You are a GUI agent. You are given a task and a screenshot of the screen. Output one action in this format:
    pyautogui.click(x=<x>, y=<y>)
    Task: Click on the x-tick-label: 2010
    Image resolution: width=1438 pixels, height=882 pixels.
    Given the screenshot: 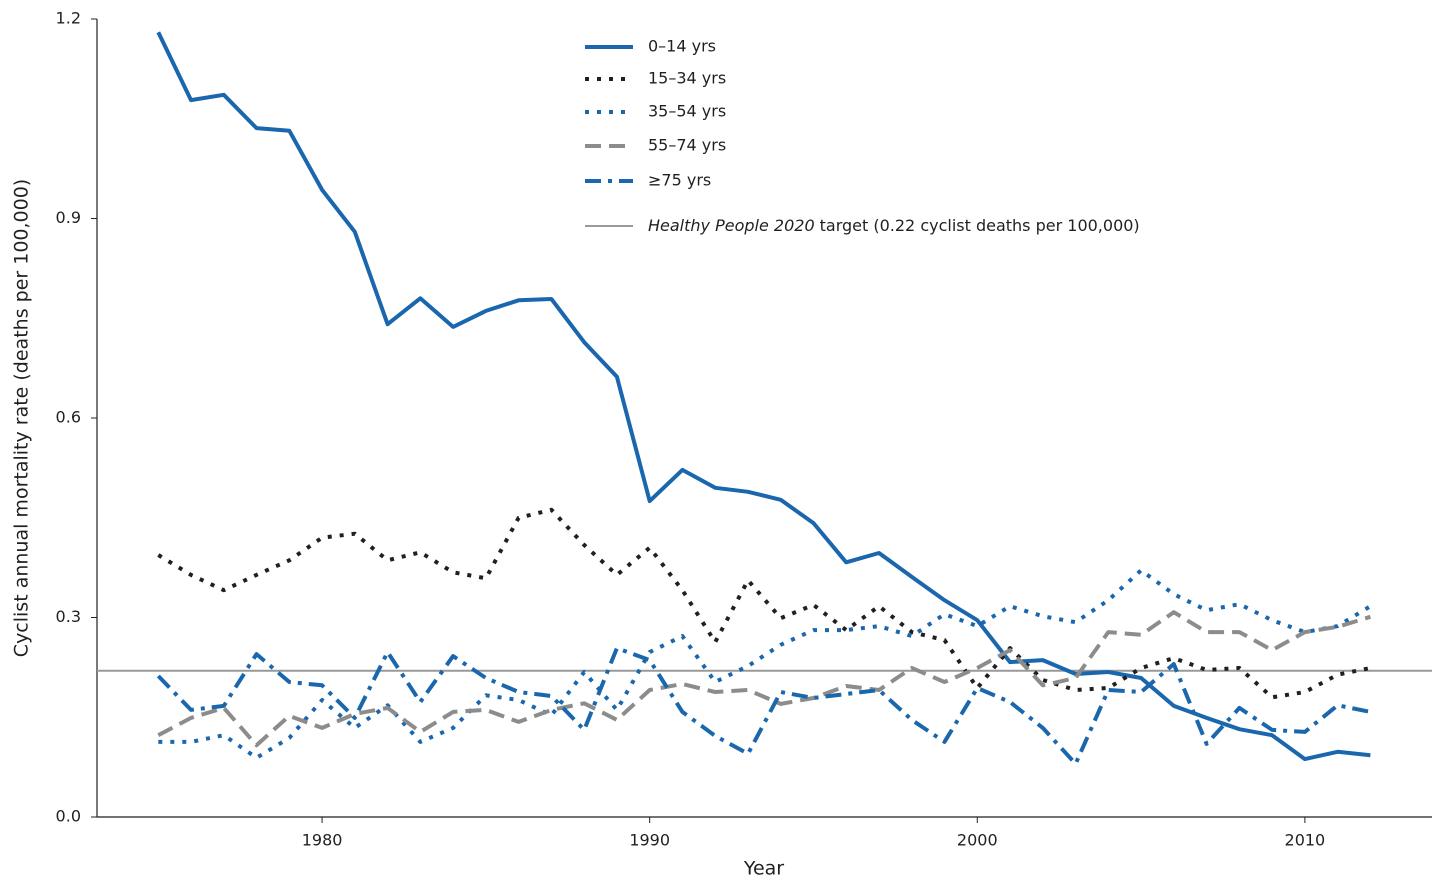 What is the action you would take?
    pyautogui.click(x=1305, y=840)
    